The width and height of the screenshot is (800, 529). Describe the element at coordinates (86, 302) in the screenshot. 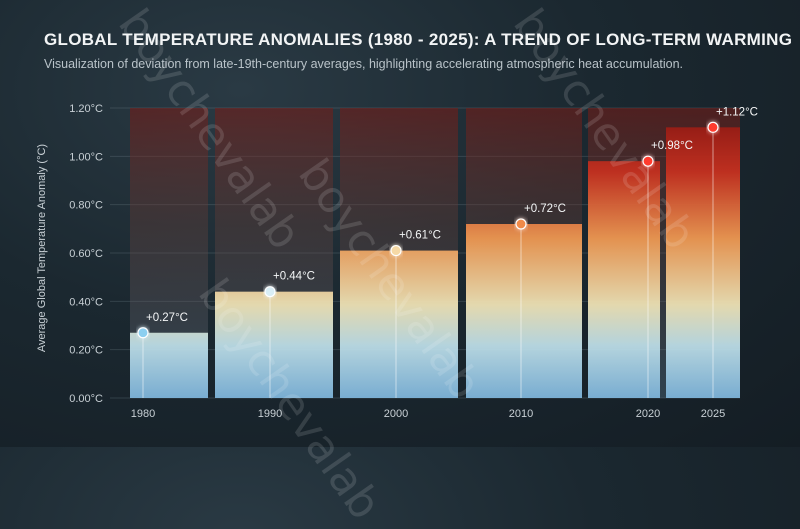

I see `y-tick-label: 0.40°C` at that location.